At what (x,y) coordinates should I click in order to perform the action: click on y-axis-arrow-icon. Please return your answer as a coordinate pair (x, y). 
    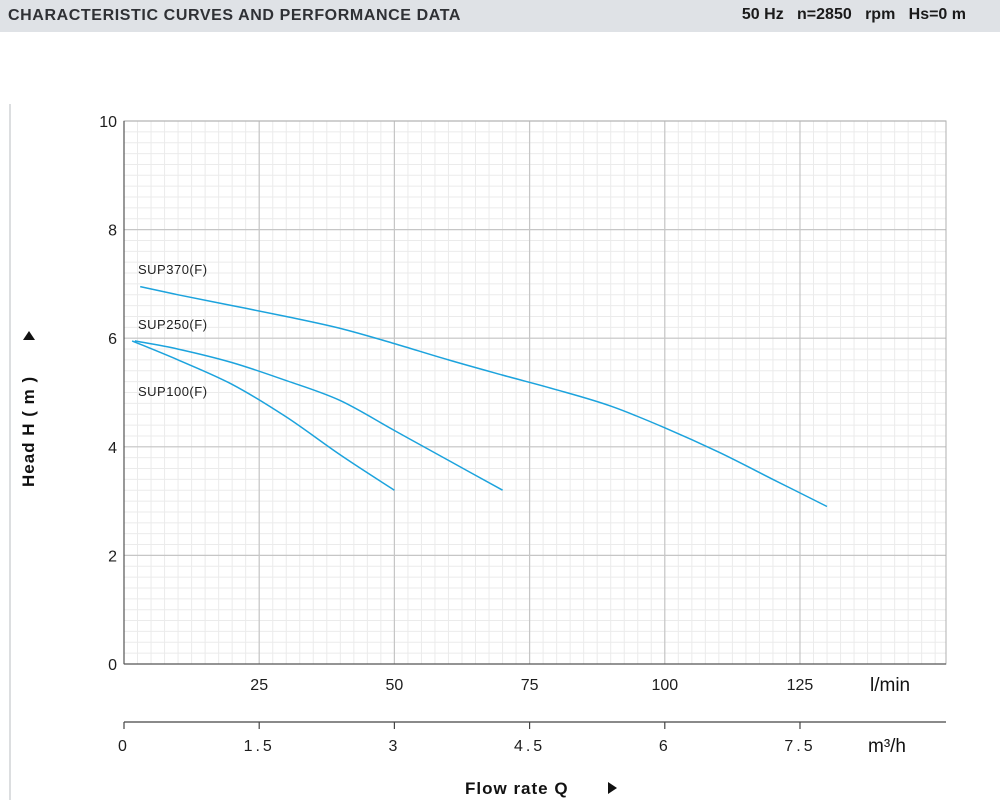
    Looking at the image, I should click on (29, 335).